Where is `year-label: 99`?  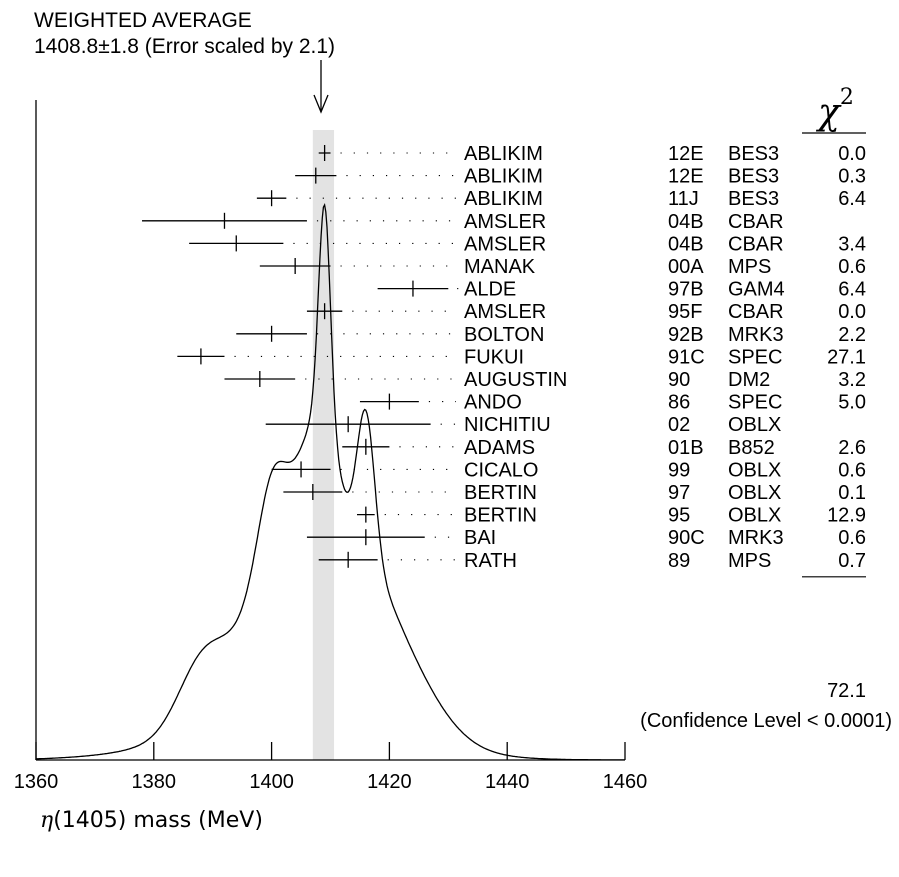
year-label: 99 is located at coordinates (679, 470).